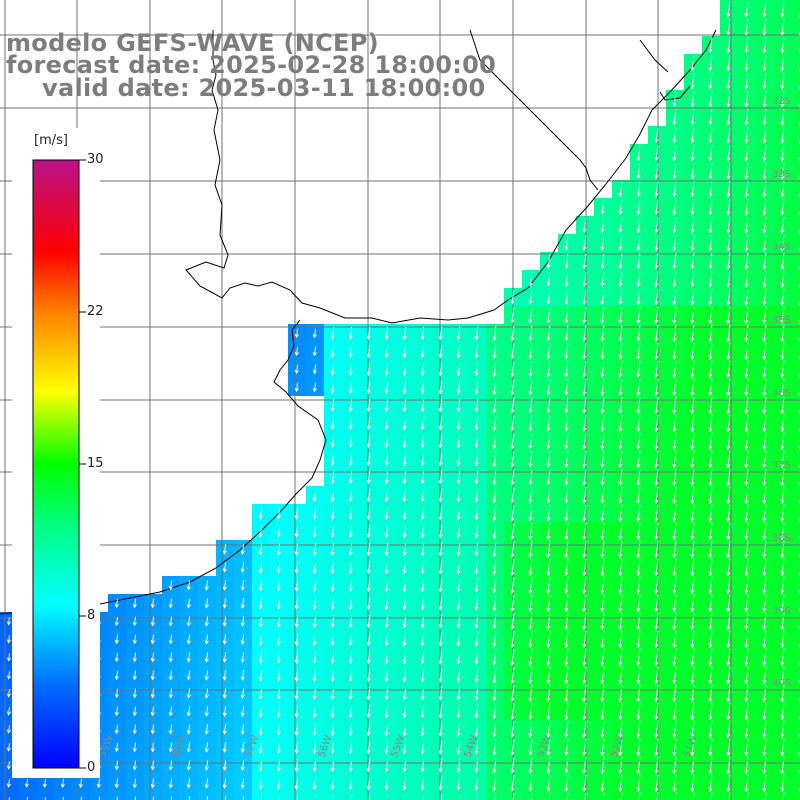  What do you see at coordinates (781, 393) in the screenshot?
I see `latitude-label: 36S` at bounding box center [781, 393].